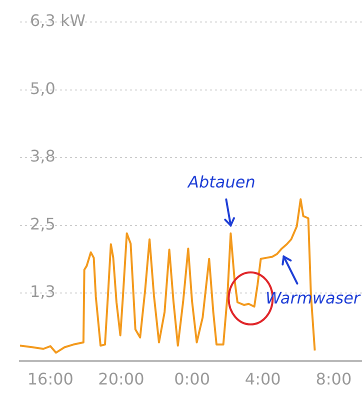 Image resolution: width=362 pixels, height=400 pixels. I want to click on x-tick-label: 20:00, so click(121, 379).